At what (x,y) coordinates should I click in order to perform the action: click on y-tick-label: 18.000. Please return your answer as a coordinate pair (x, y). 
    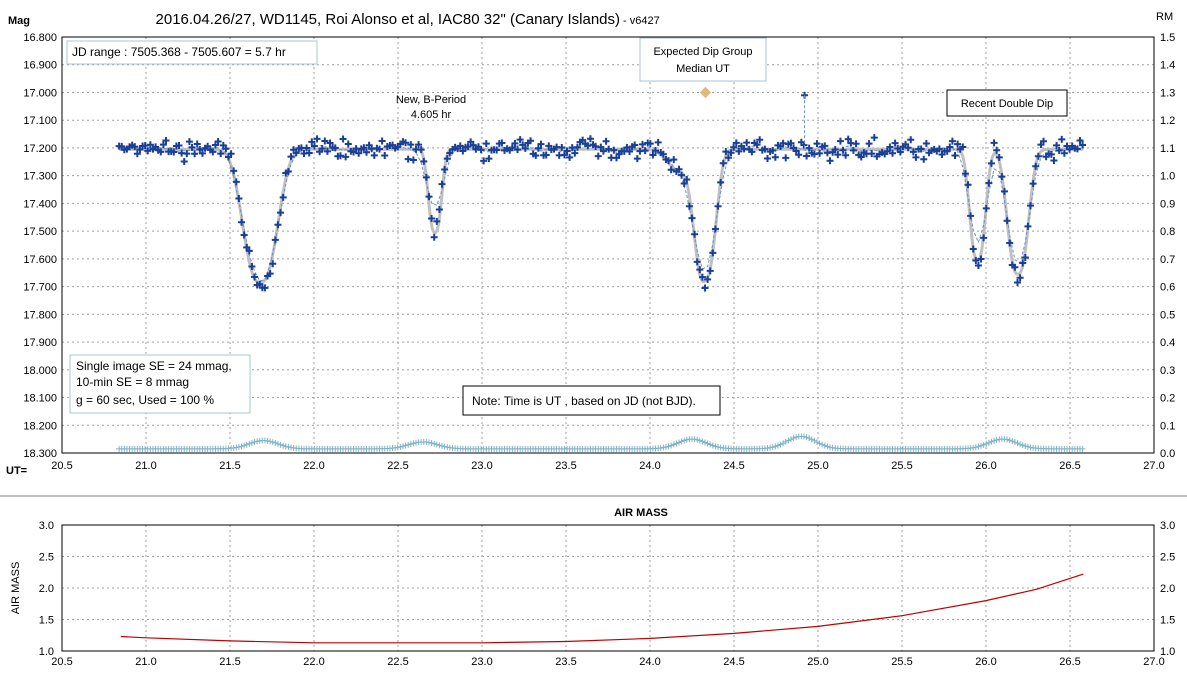
    Looking at the image, I should click on (40, 371).